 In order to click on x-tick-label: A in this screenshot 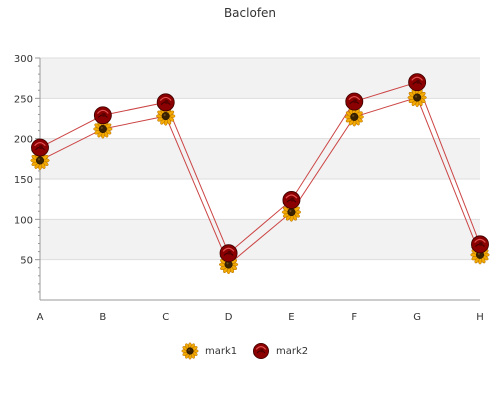, I will do `click(40, 317)`.